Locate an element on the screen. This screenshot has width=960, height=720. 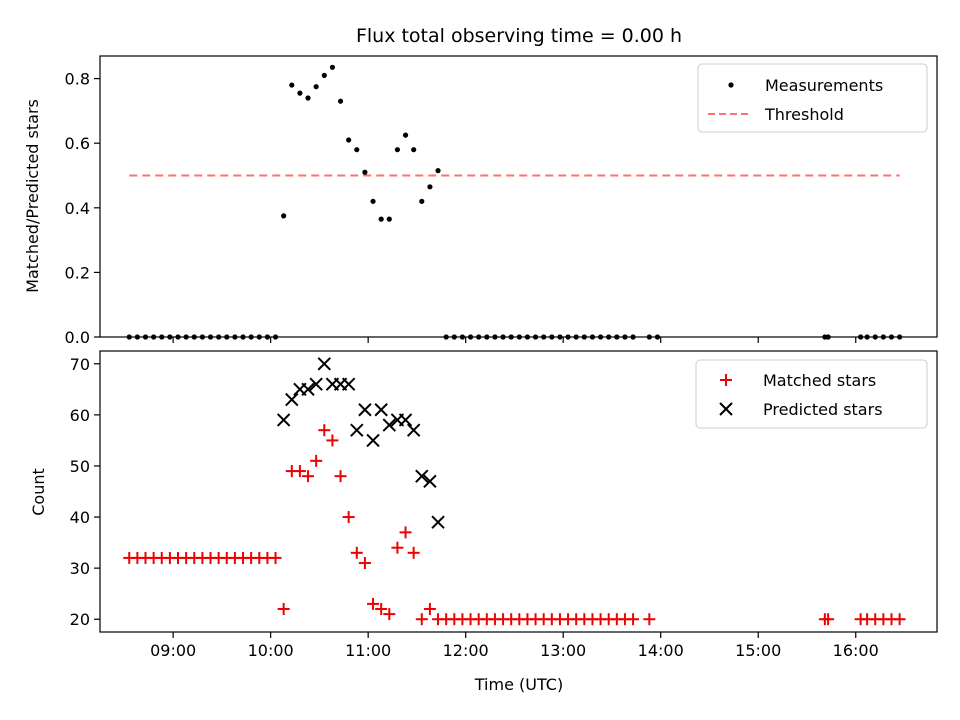
legend-predicted-marker is located at coordinates (726, 409).